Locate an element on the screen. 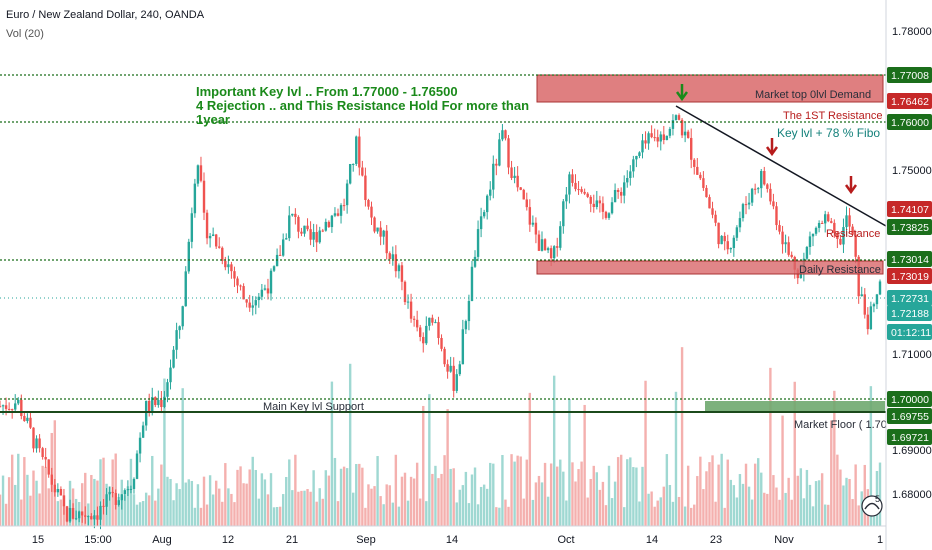  price-tick-label: 1.78000 is located at coordinates (912, 32).